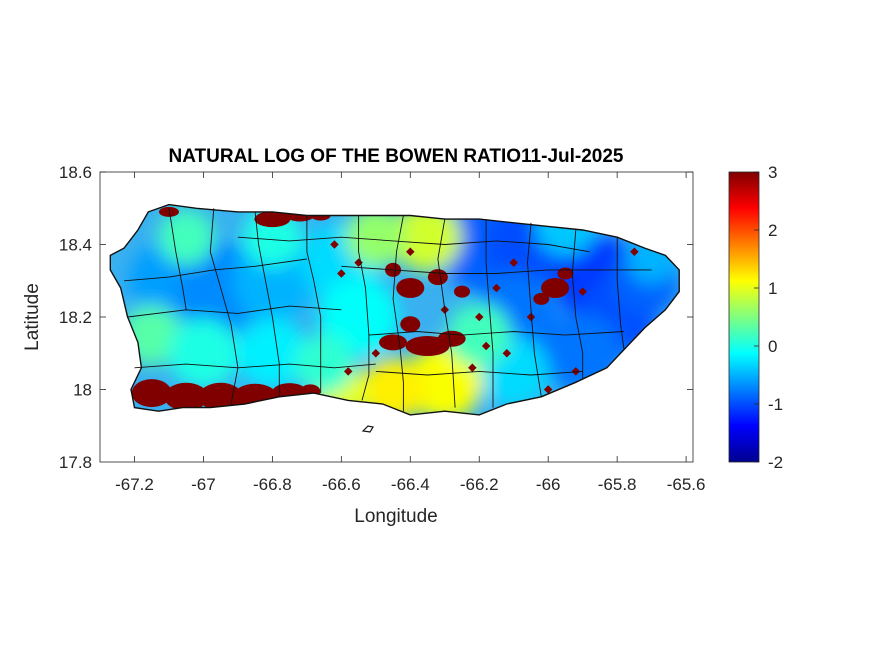 This screenshot has height=656, width=875. What do you see at coordinates (548, 484) in the screenshot?
I see `x-tick-label: -66` at bounding box center [548, 484].